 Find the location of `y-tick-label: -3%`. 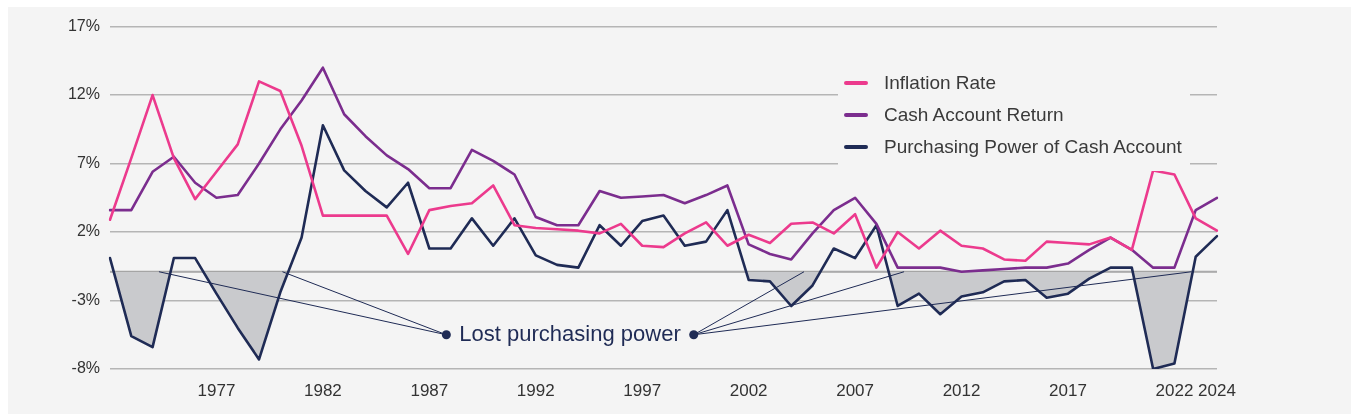

y-tick-label: -3% is located at coordinates (85, 299).